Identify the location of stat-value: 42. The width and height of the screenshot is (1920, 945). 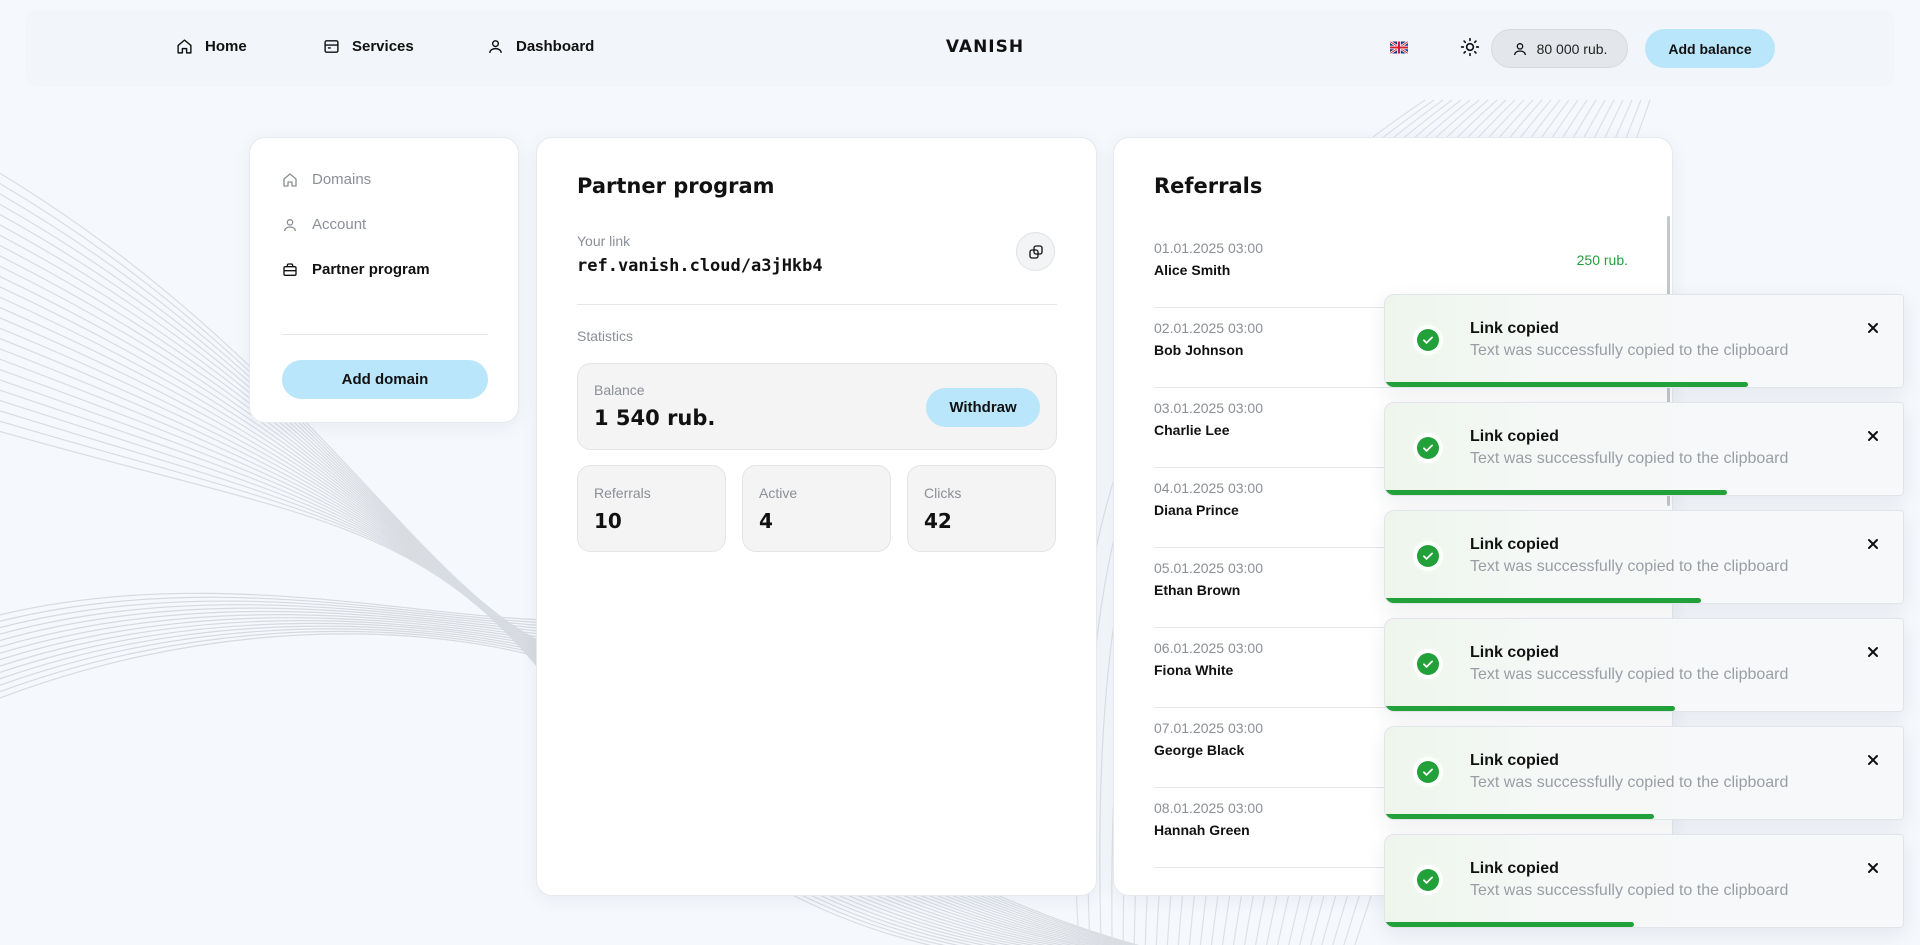
(938, 521).